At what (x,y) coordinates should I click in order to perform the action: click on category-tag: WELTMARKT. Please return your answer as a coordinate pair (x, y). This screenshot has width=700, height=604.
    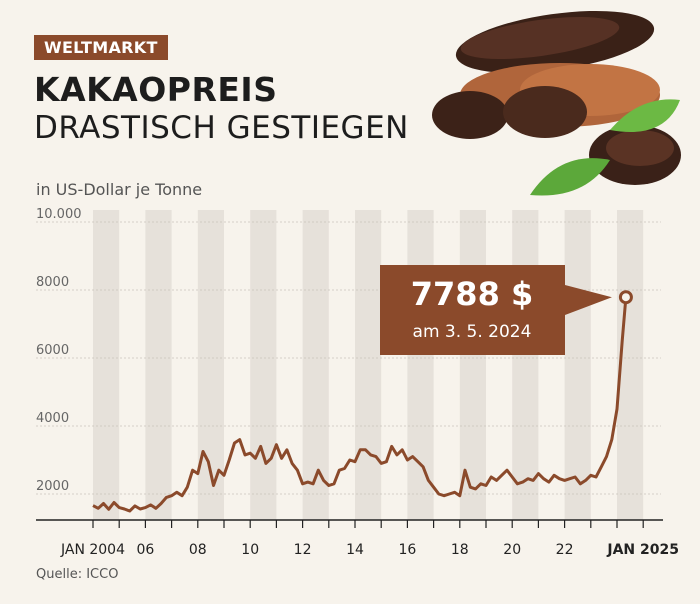
    Looking at the image, I should click on (101, 47).